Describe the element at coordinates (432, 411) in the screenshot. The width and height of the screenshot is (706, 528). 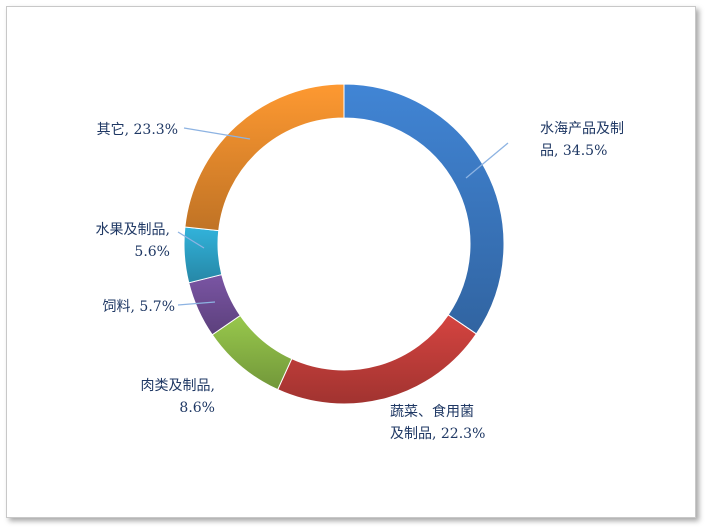
I see `data-label-line: 蔬菜、食用菌` at that location.